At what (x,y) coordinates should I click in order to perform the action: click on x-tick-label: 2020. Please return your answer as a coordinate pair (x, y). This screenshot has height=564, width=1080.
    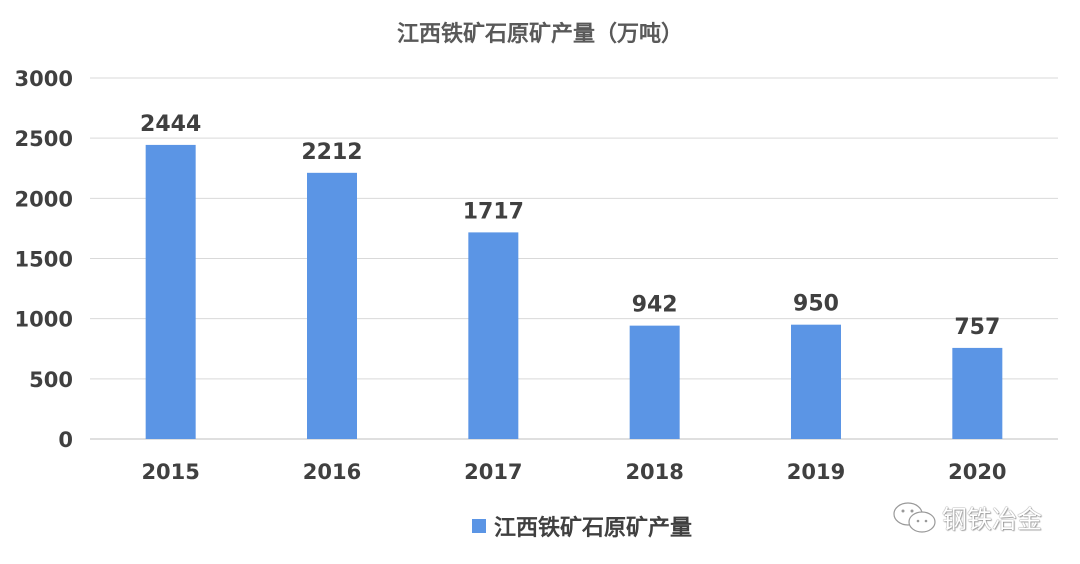
    Looking at the image, I should click on (977, 472).